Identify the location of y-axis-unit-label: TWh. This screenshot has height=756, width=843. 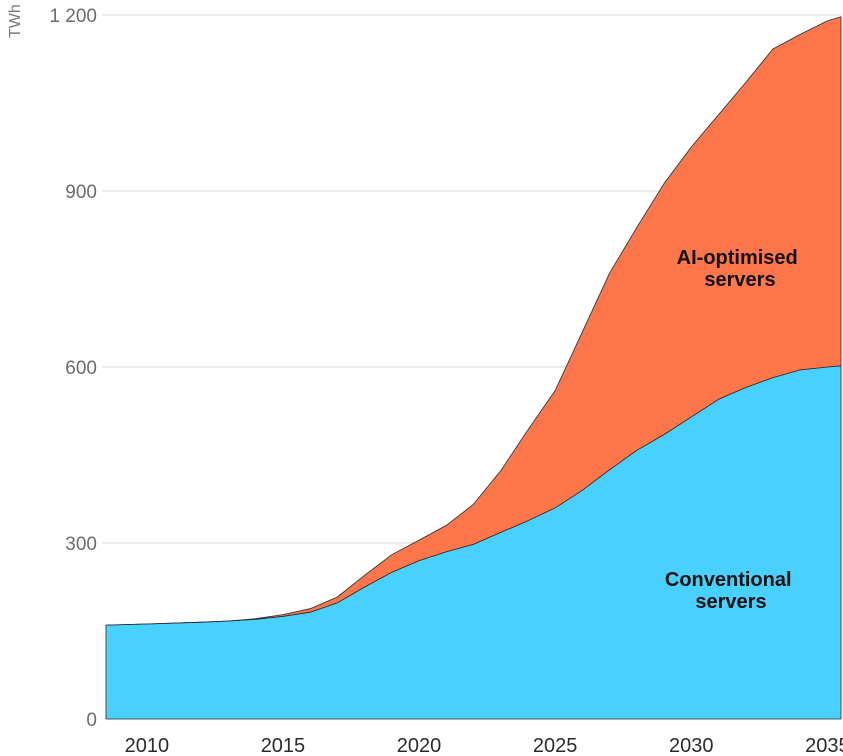
(15, 21).